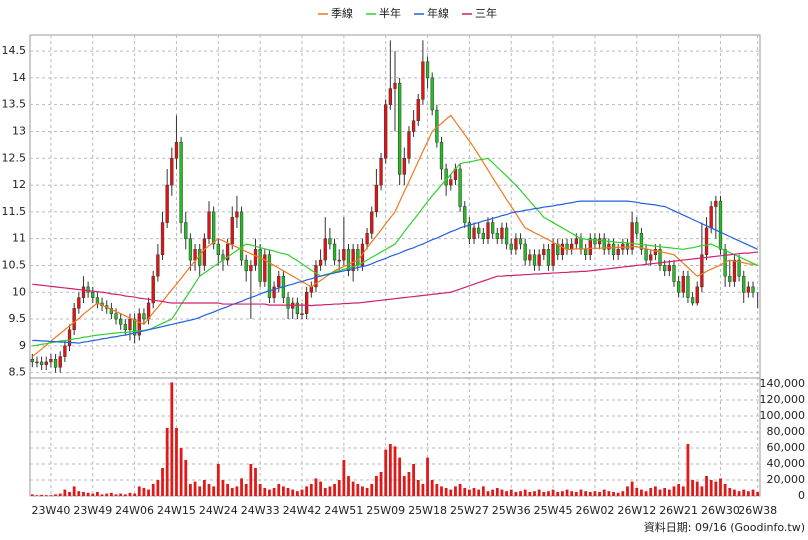 This screenshot has height=540, width=808. I want to click on y-tick-label: 8.5, so click(18, 372).